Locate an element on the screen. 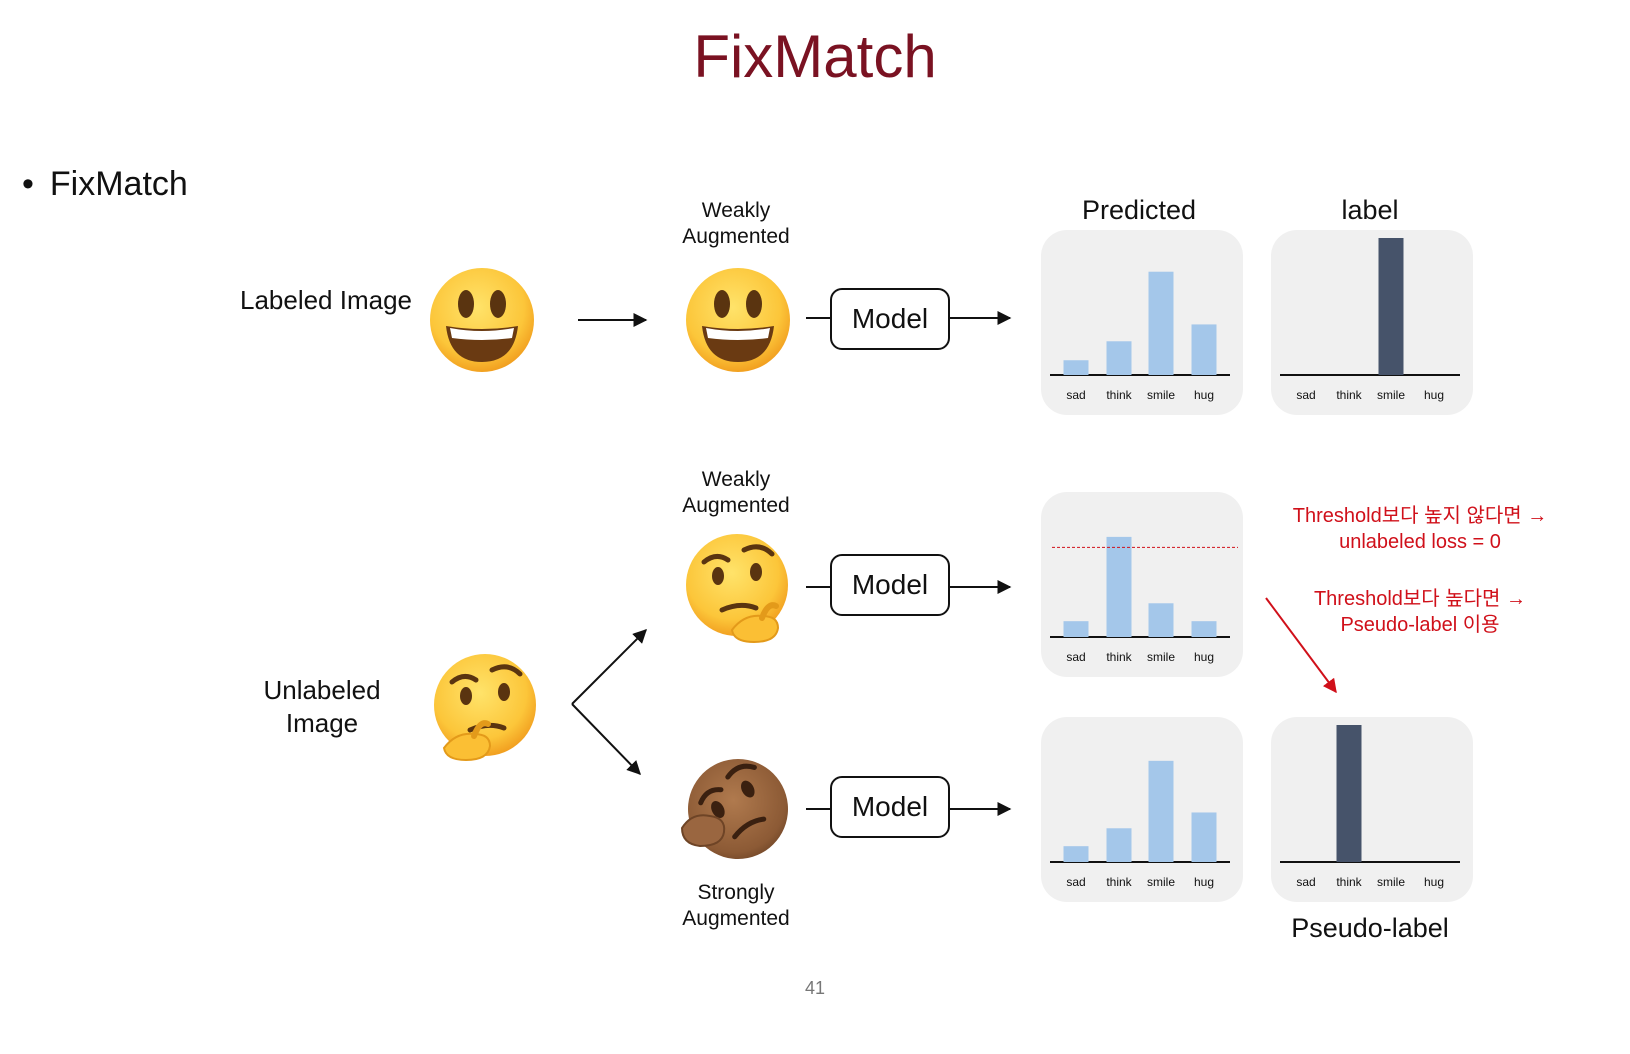  weakly-augmented-label-bottom: Weakly Augmented is located at coordinates (736, 493).